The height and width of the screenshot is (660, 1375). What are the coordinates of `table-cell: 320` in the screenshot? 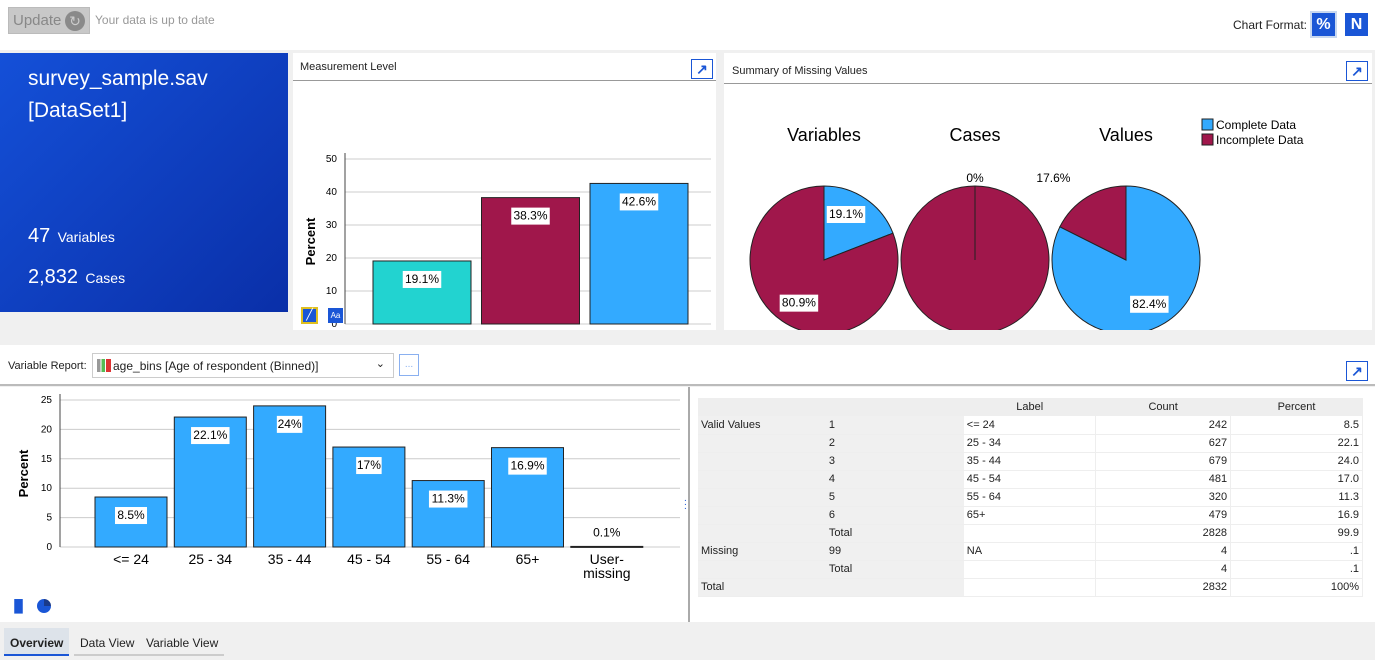 It's located at (1163, 497).